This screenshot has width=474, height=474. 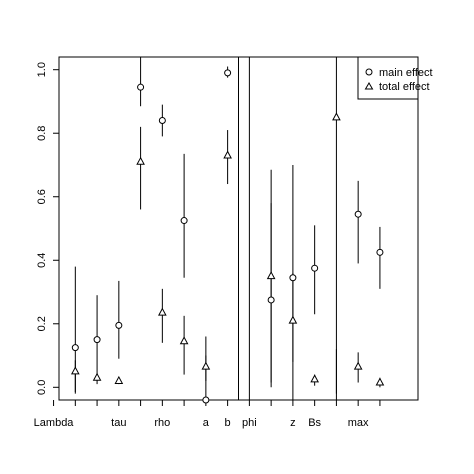 I want to click on y-tick-label: 0.0, so click(x=42, y=387).